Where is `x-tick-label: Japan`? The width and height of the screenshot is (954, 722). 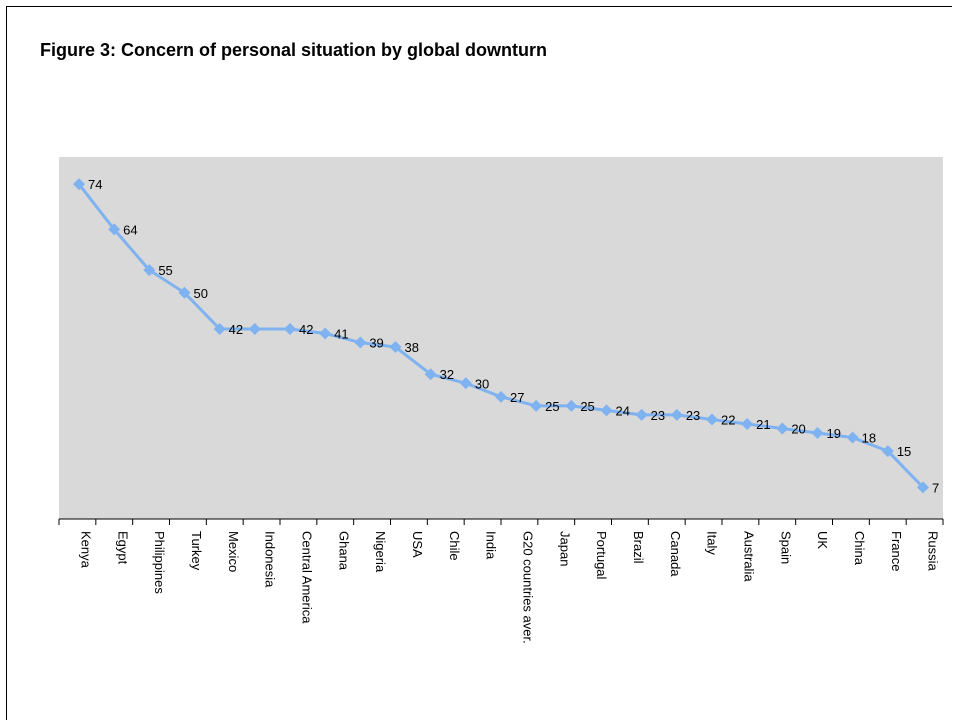 x-tick-label: Japan is located at coordinates (564, 548).